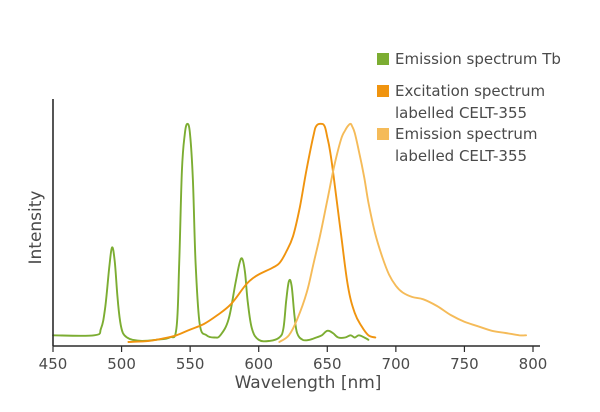 The width and height of the screenshot is (600, 412). I want to click on x-tick-label: 450, so click(53, 364).